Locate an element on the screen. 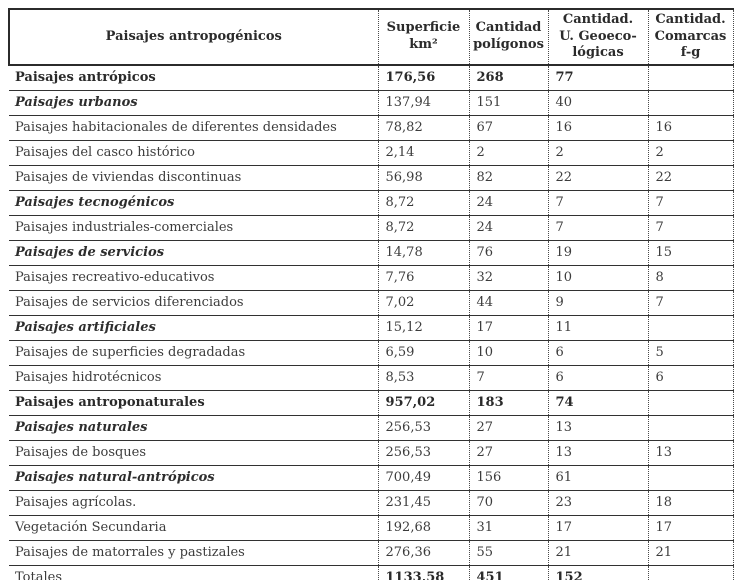 The image size is (738, 580). table-row: Paisajes del casco histórico 2,14 2 2 2 is located at coordinates (371, 152).